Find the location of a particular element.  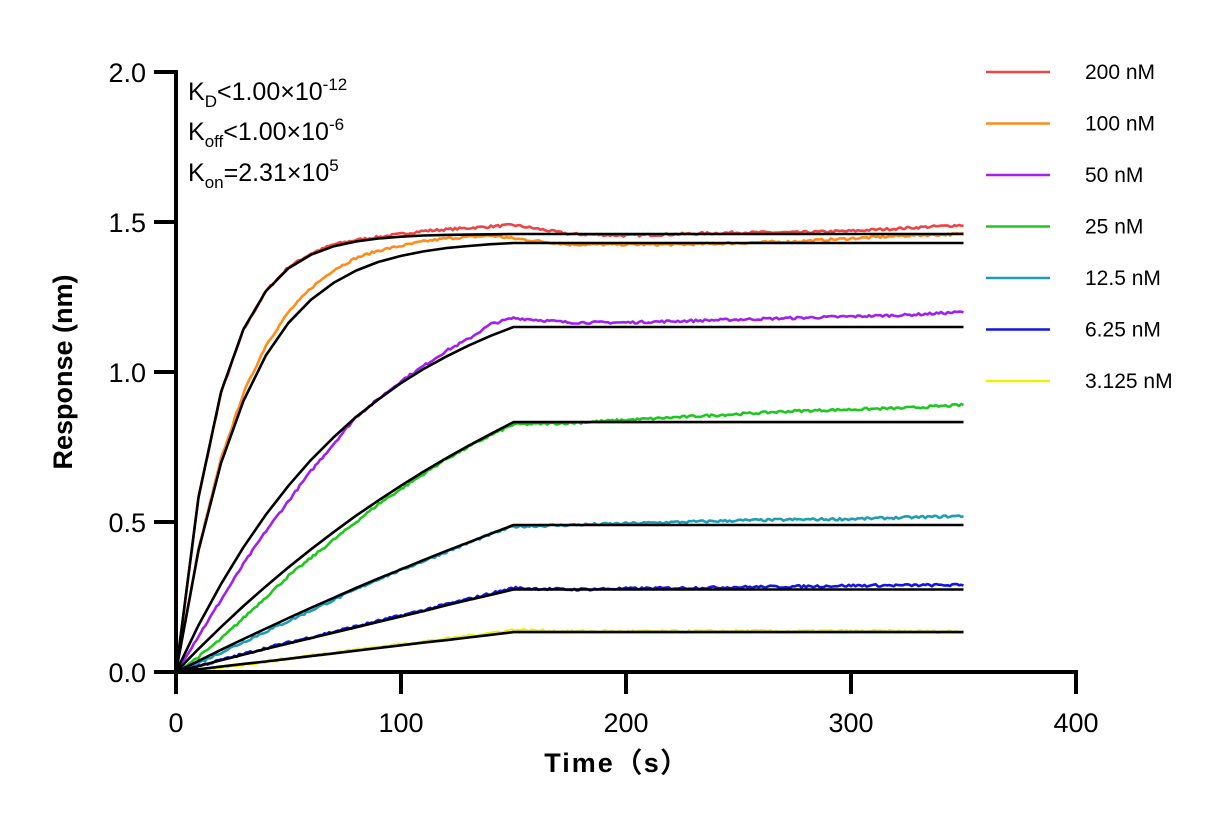

legend-label: 100 nM is located at coordinates (1120, 124).